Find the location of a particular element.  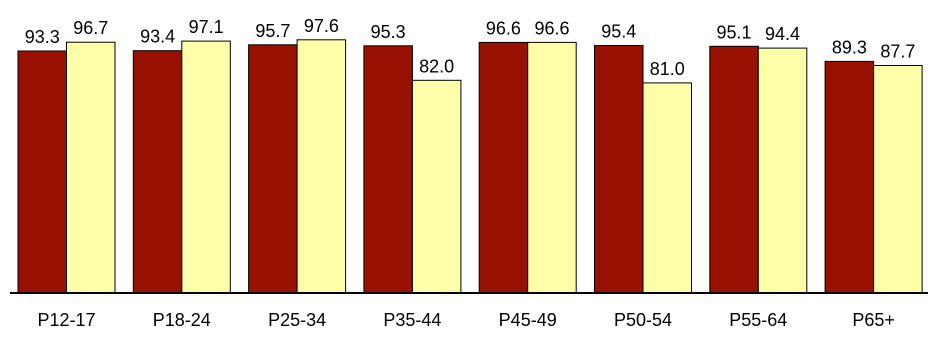

tick-label-p18-24: P18-24 is located at coordinates (182, 320).